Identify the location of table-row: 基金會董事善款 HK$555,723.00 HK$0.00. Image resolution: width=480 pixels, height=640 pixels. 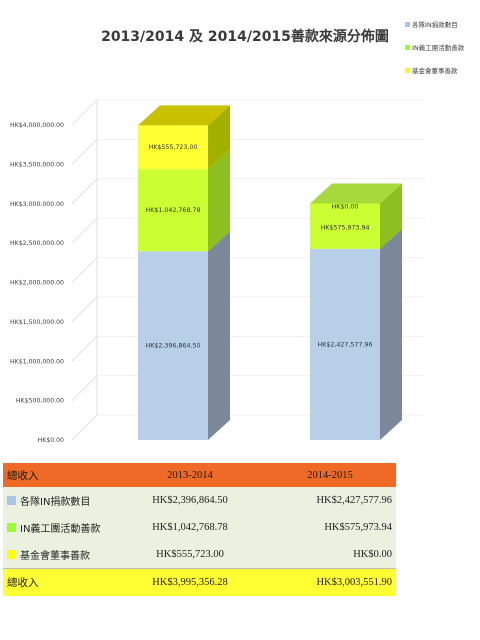
(199, 555).